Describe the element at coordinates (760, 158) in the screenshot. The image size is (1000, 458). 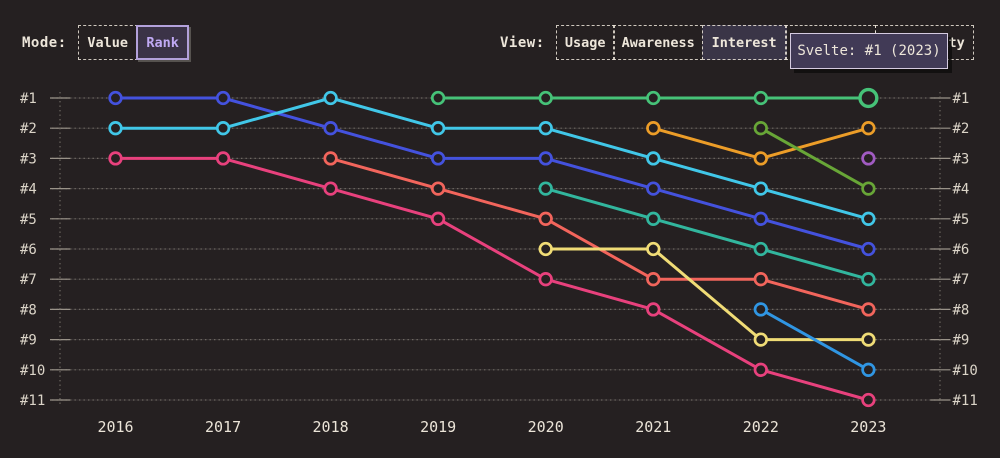
I see `data-point-orange-2022` at that location.